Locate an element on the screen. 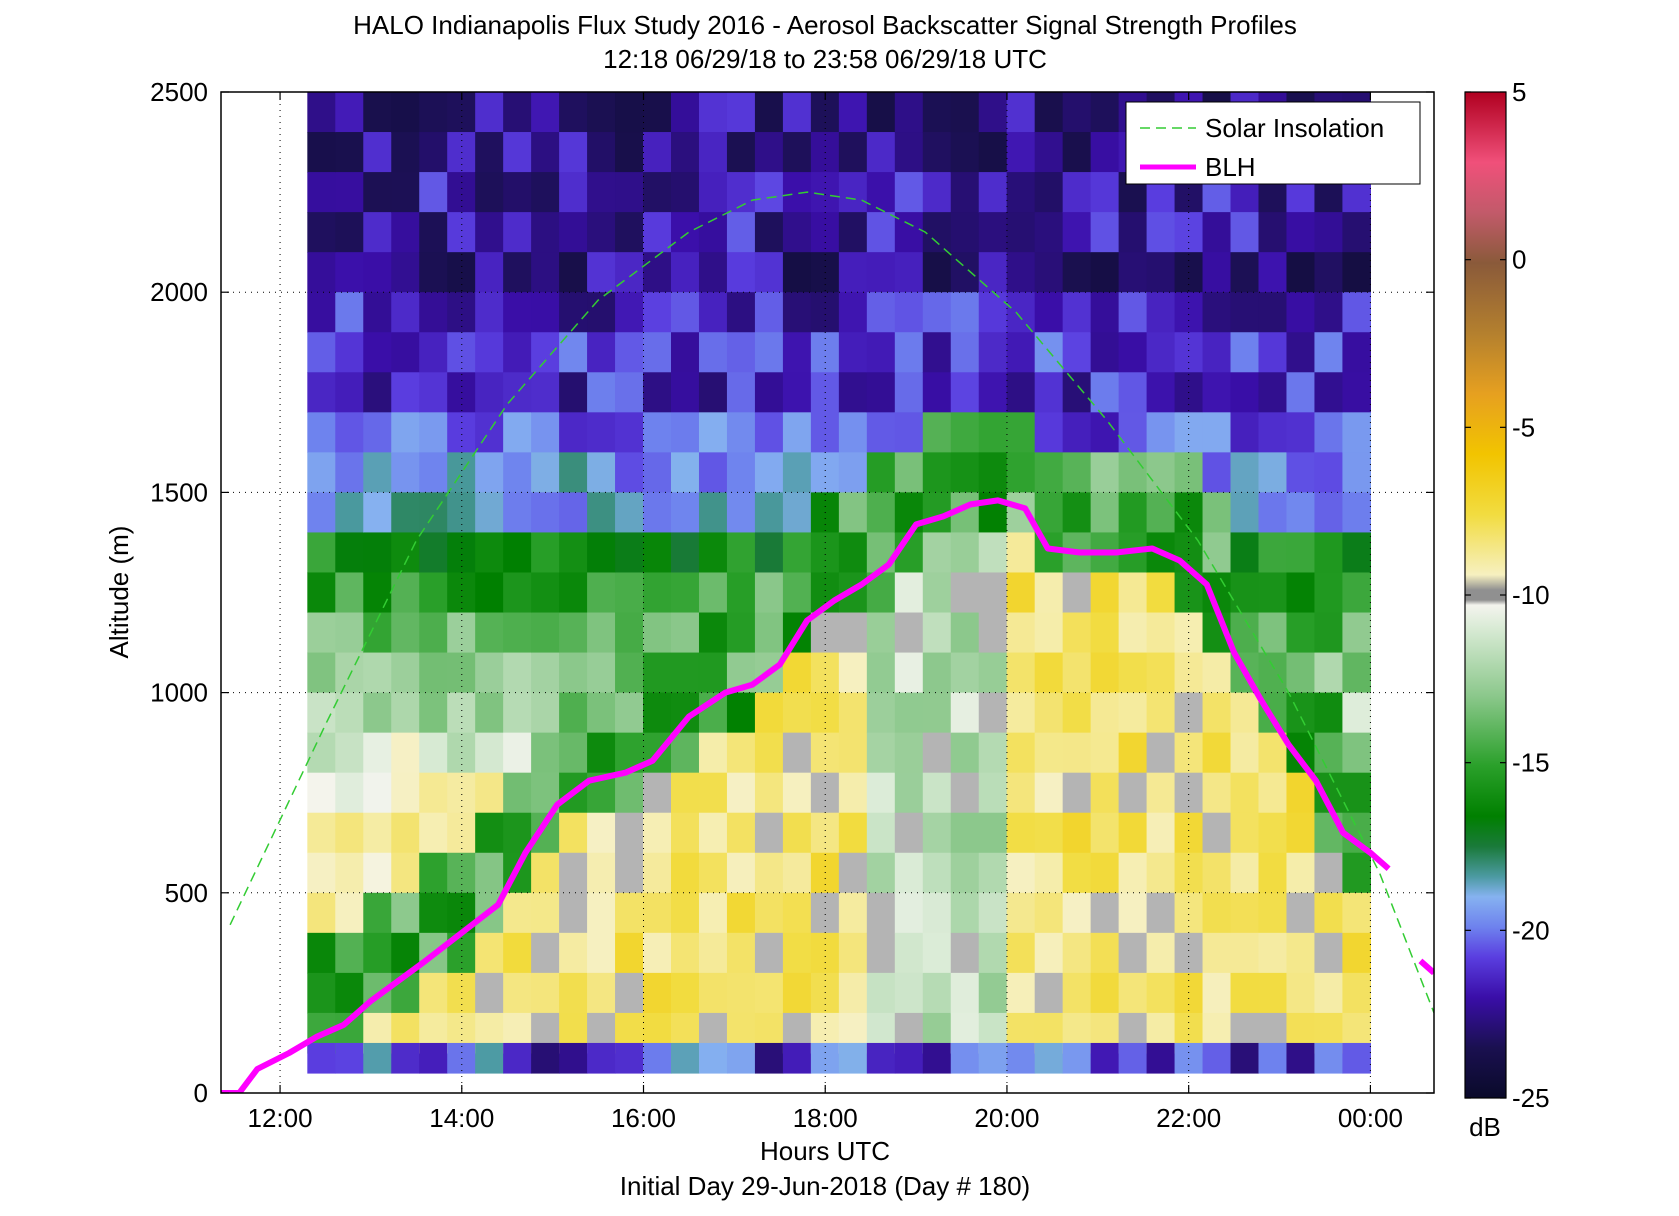 The width and height of the screenshot is (1679, 1216). x-tick-label: 12:00 is located at coordinates (280, 1118).